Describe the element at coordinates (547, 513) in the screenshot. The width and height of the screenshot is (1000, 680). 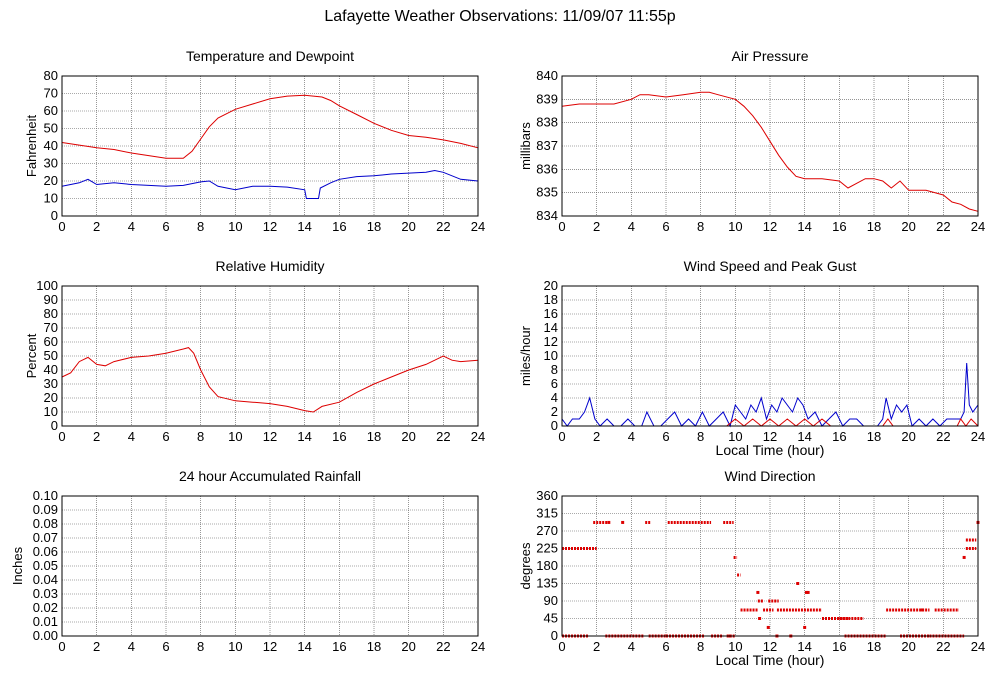
I see `y-tick-label: 315` at that location.